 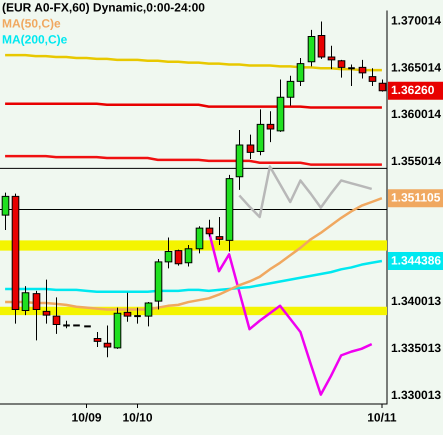 I want to click on y-tick-label: 1.360014, so click(x=416, y=114).